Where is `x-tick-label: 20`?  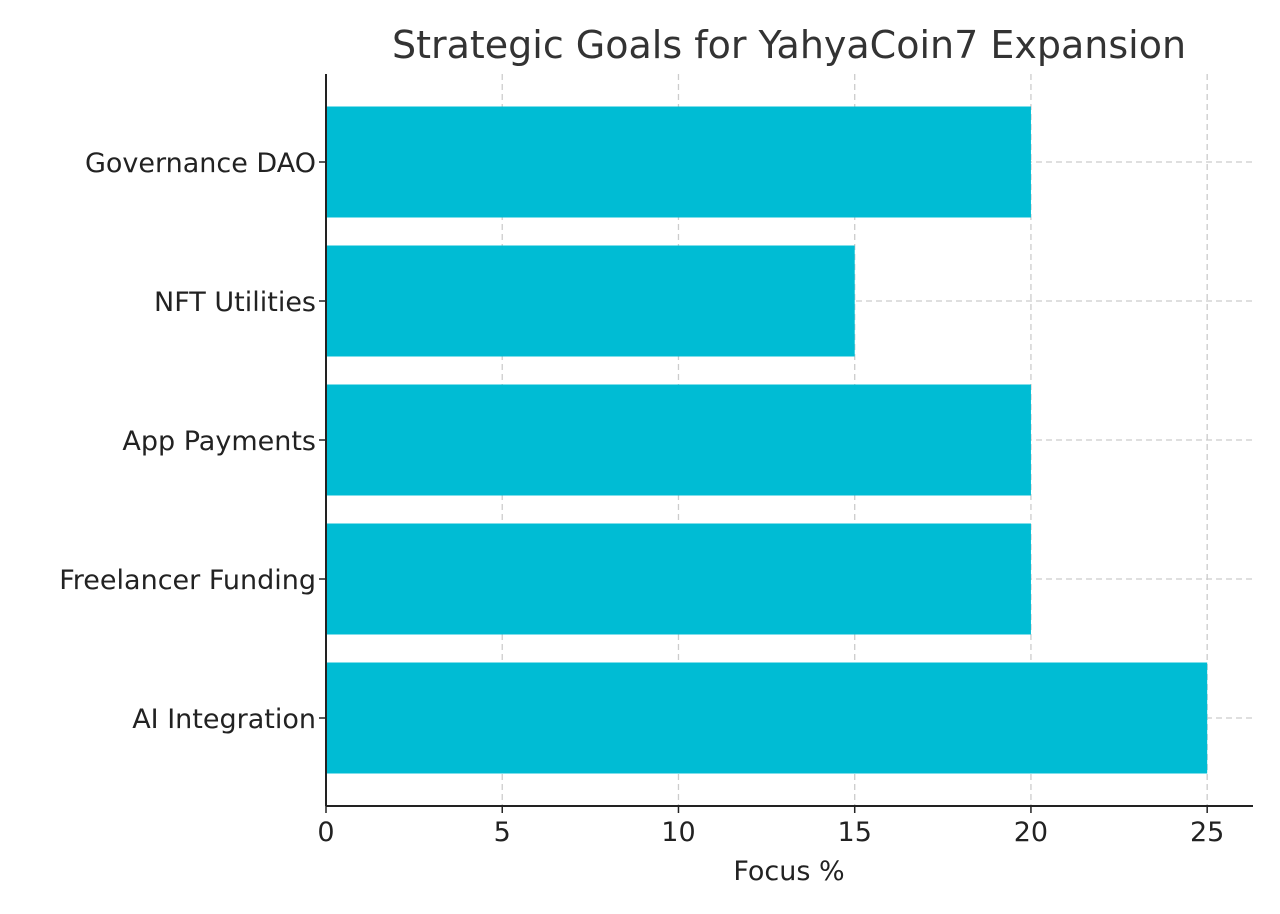 x-tick-label: 20 is located at coordinates (1031, 832).